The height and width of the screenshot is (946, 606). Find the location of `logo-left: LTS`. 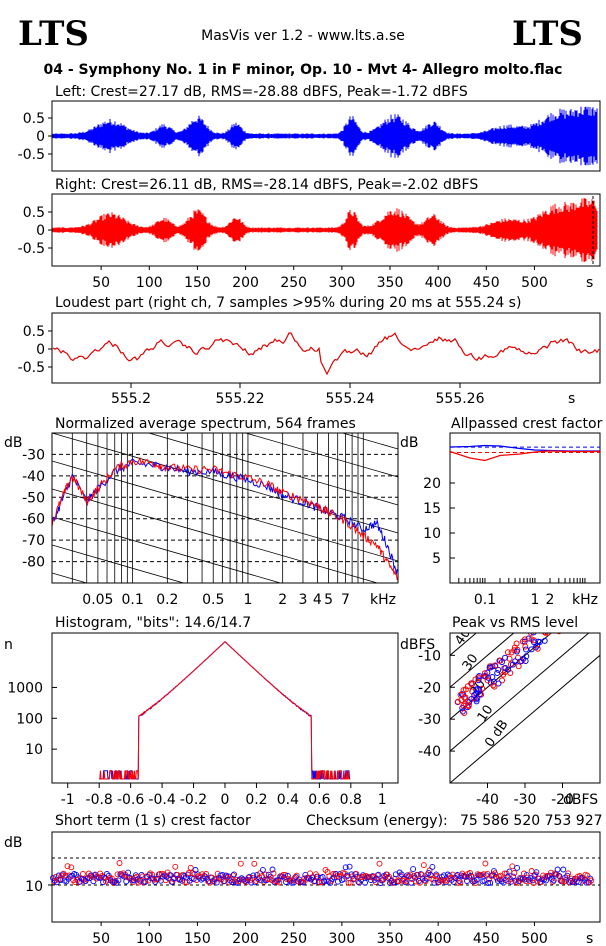

logo-left: LTS is located at coordinates (53, 34).